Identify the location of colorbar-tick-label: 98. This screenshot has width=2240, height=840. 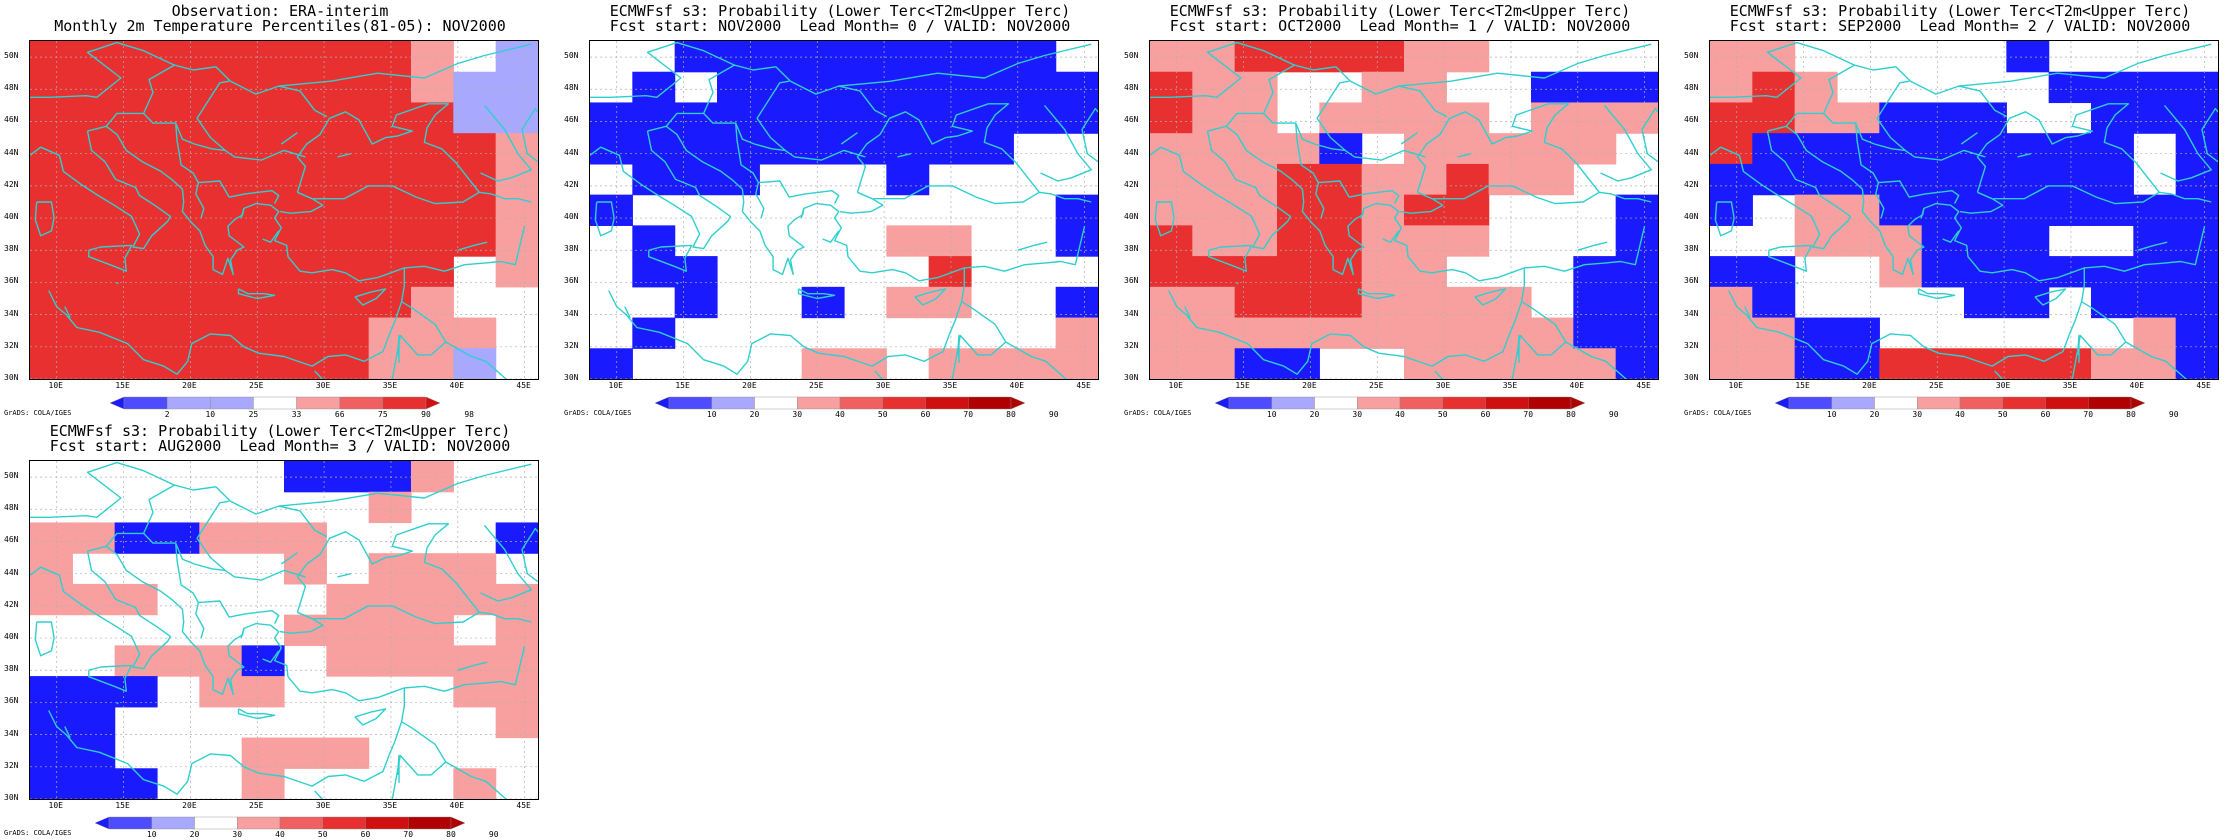
(469, 414).